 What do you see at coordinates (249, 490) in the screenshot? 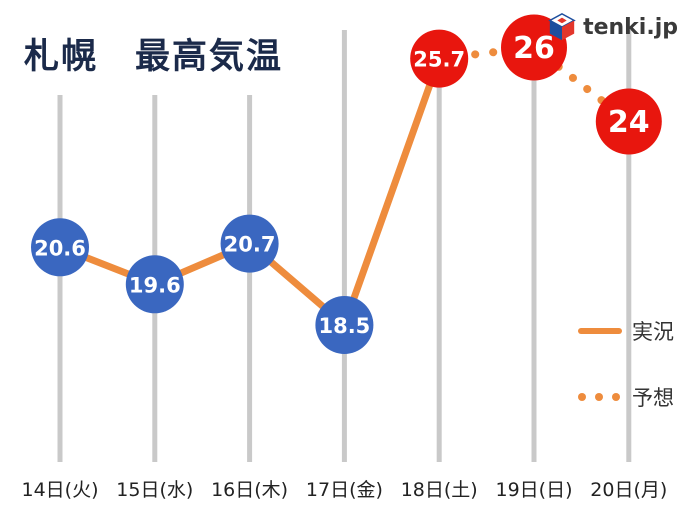
I see `x-axis-label: 16日(木)` at bounding box center [249, 490].